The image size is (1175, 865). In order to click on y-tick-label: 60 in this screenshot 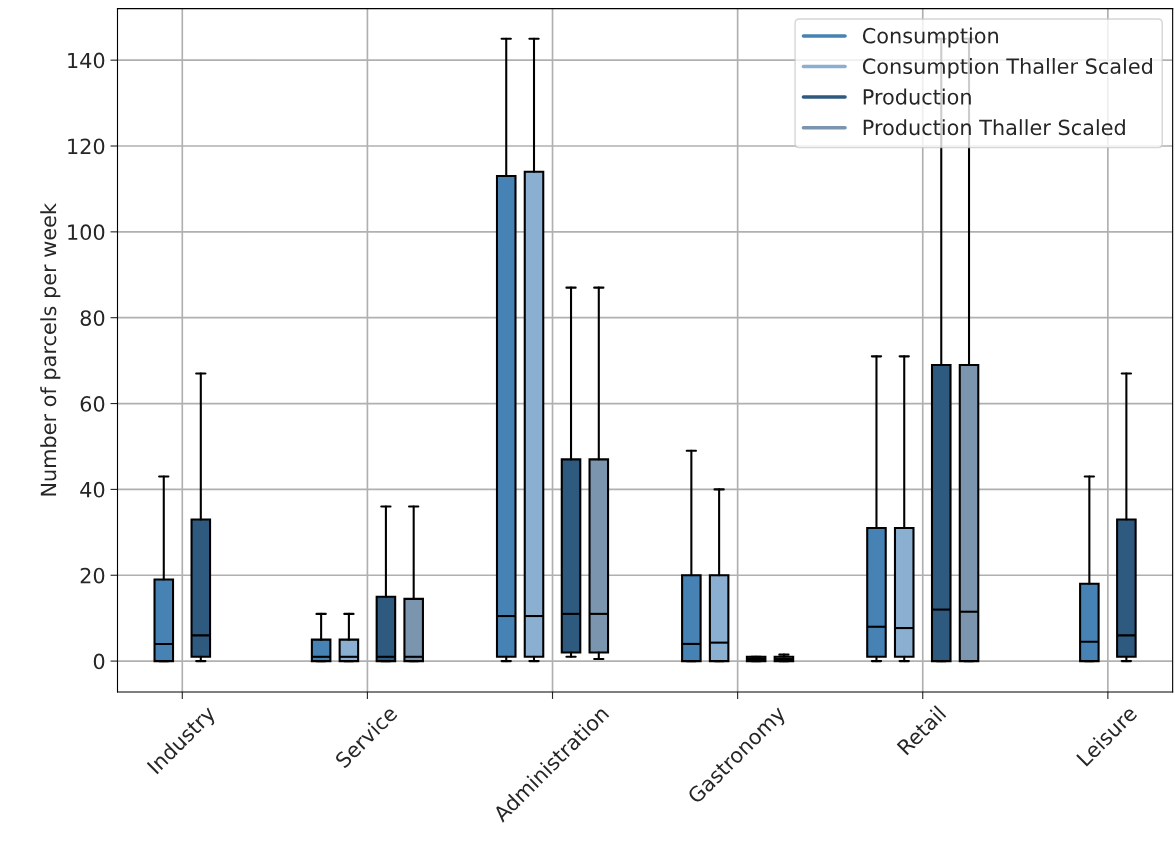, I will do `click(92, 404)`.